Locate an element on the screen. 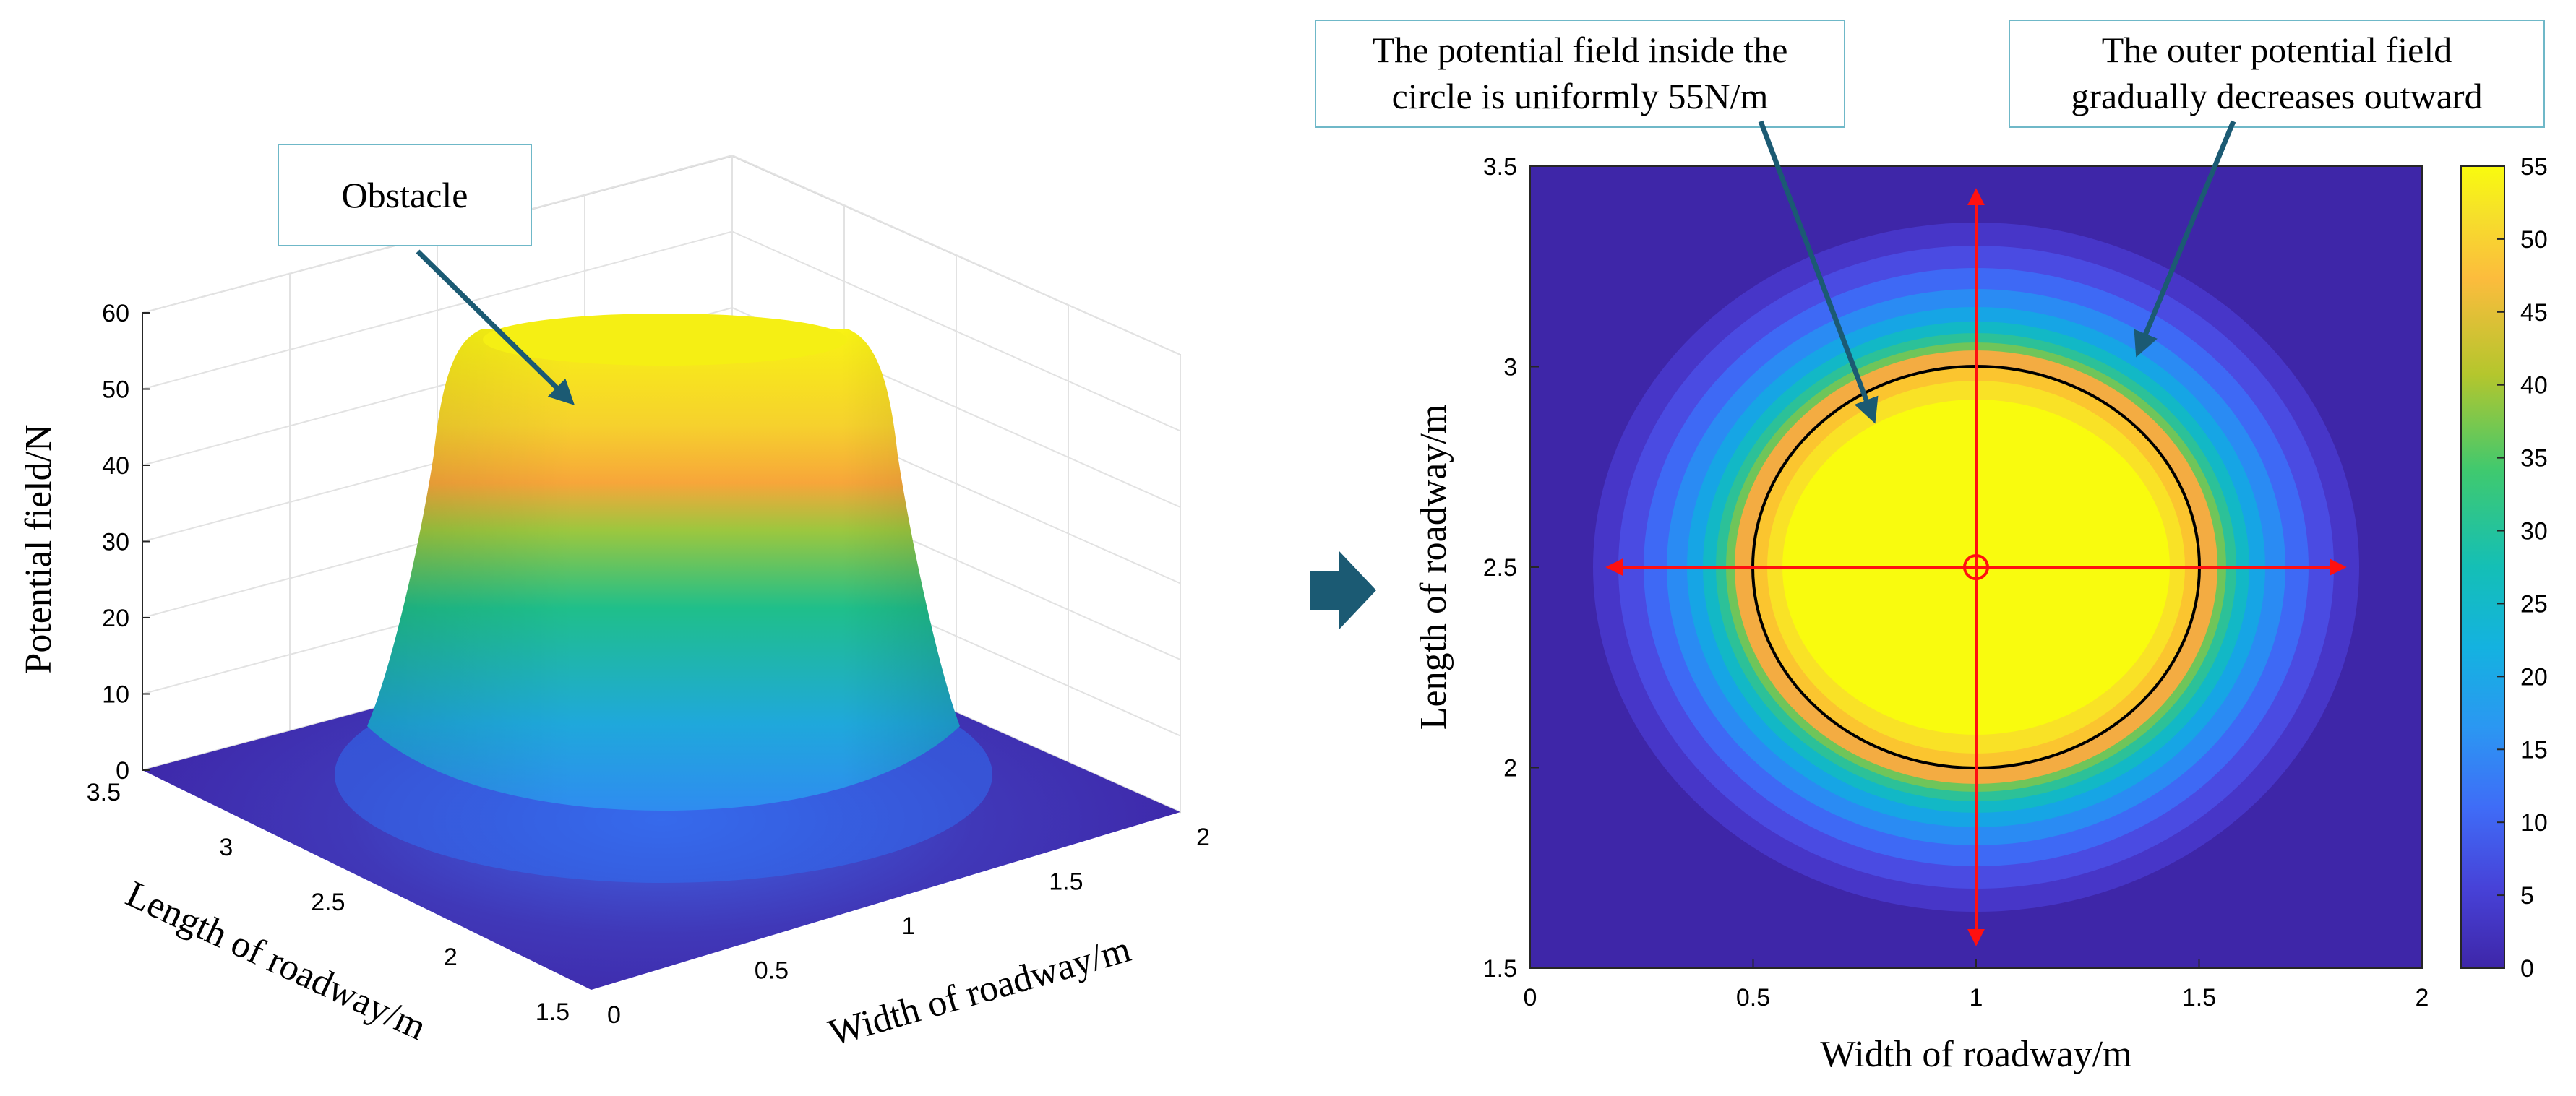 This screenshot has width=2576, height=1096. y-tick-label-3d: 2.5 is located at coordinates (328, 902).